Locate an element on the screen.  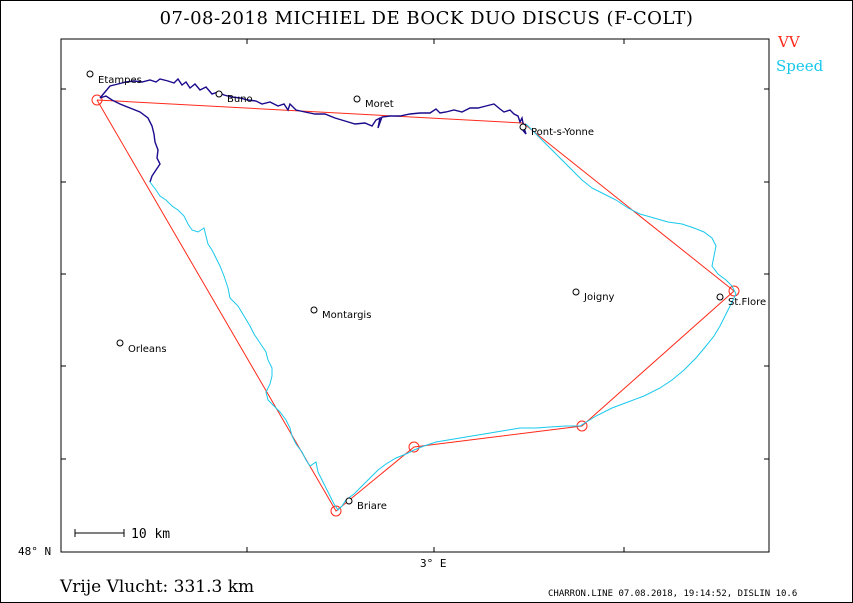
town-label-etampes: Etampes is located at coordinates (120, 80).